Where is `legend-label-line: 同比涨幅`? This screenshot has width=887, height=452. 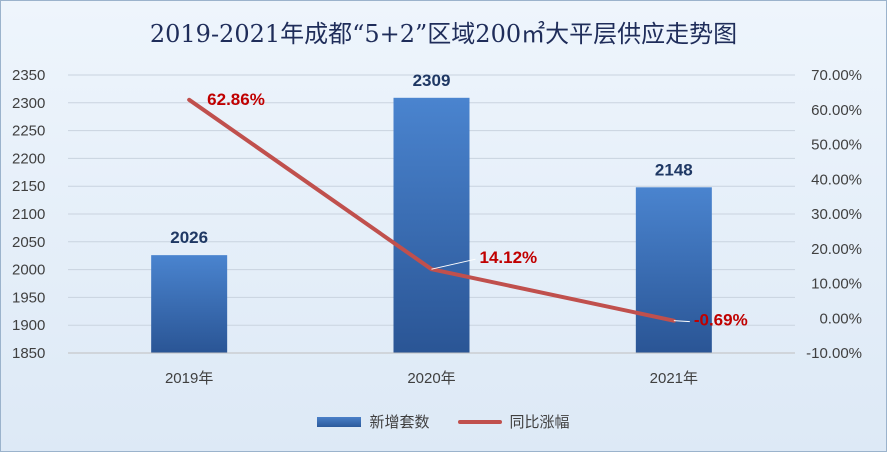
legend-label-line: 同比涨幅 is located at coordinates (539, 422).